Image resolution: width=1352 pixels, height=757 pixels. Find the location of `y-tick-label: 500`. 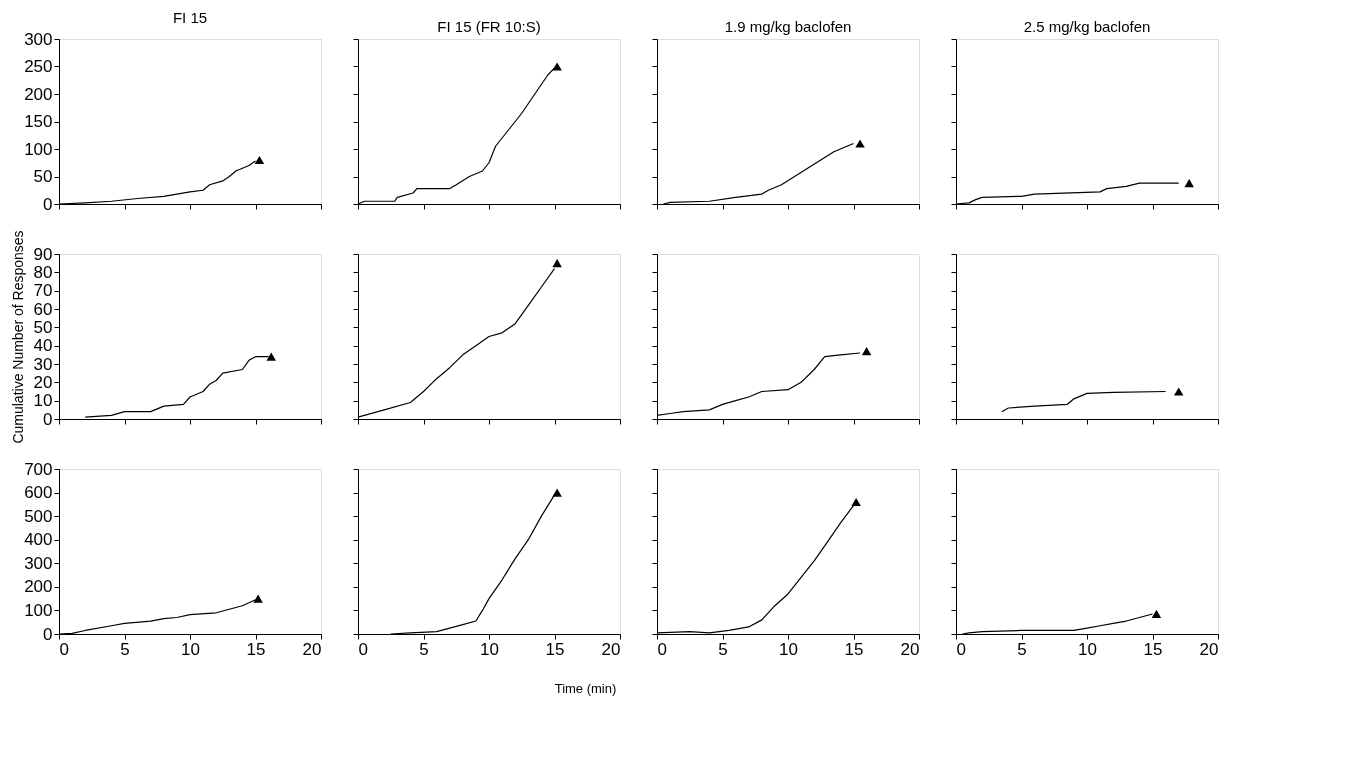

y-tick-label: 500 is located at coordinates (38, 516).